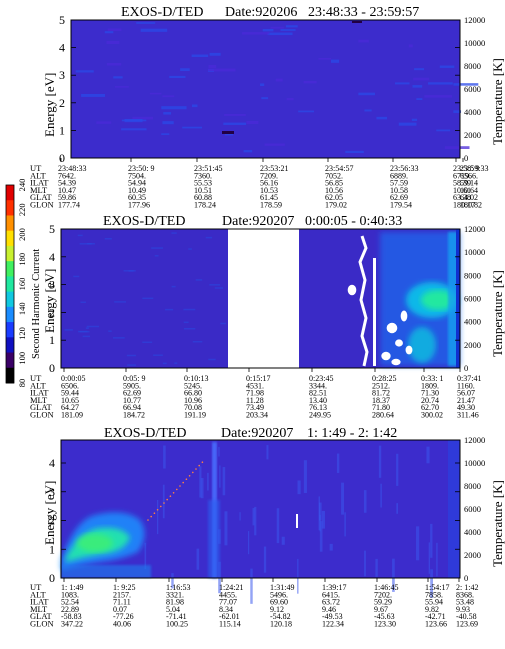  I want to click on y2-tick-label: 6000, so click(472, 509).